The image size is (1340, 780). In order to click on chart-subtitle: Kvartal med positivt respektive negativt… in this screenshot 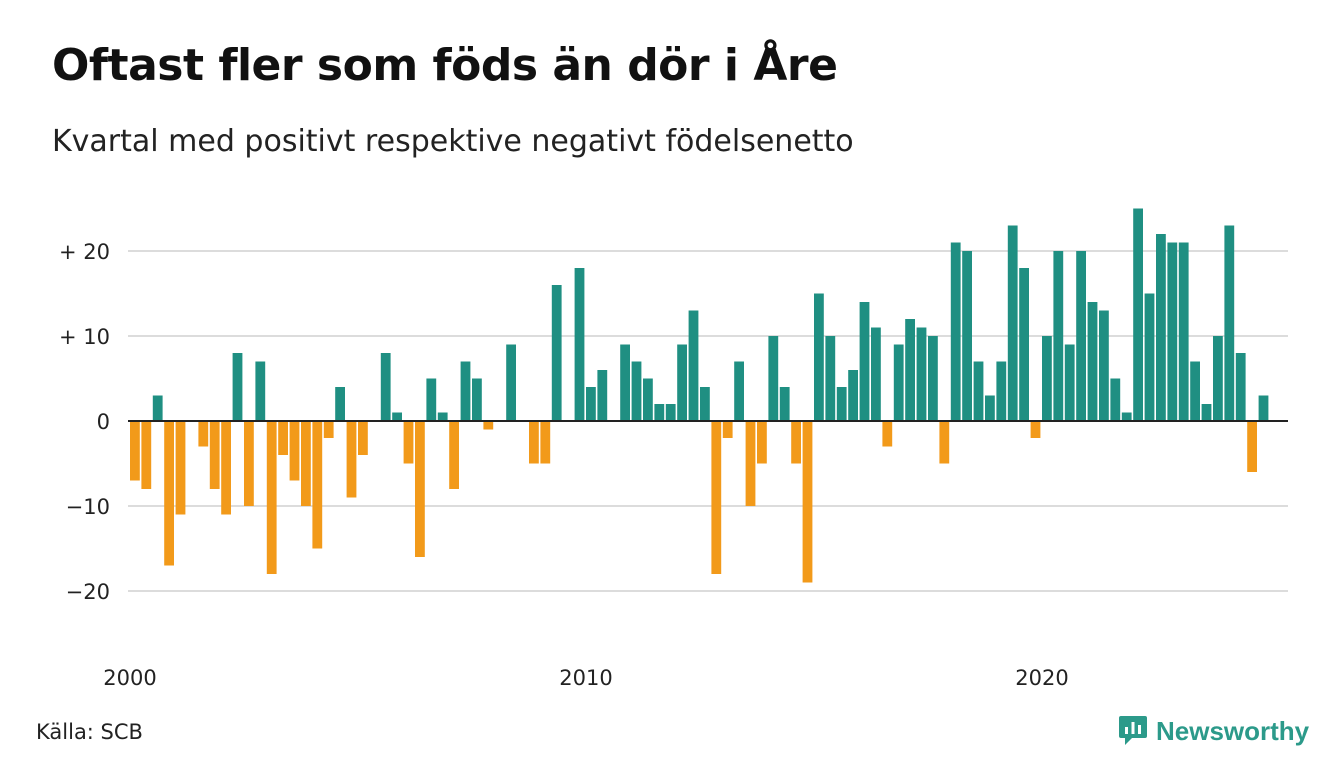, I will do `click(453, 141)`.